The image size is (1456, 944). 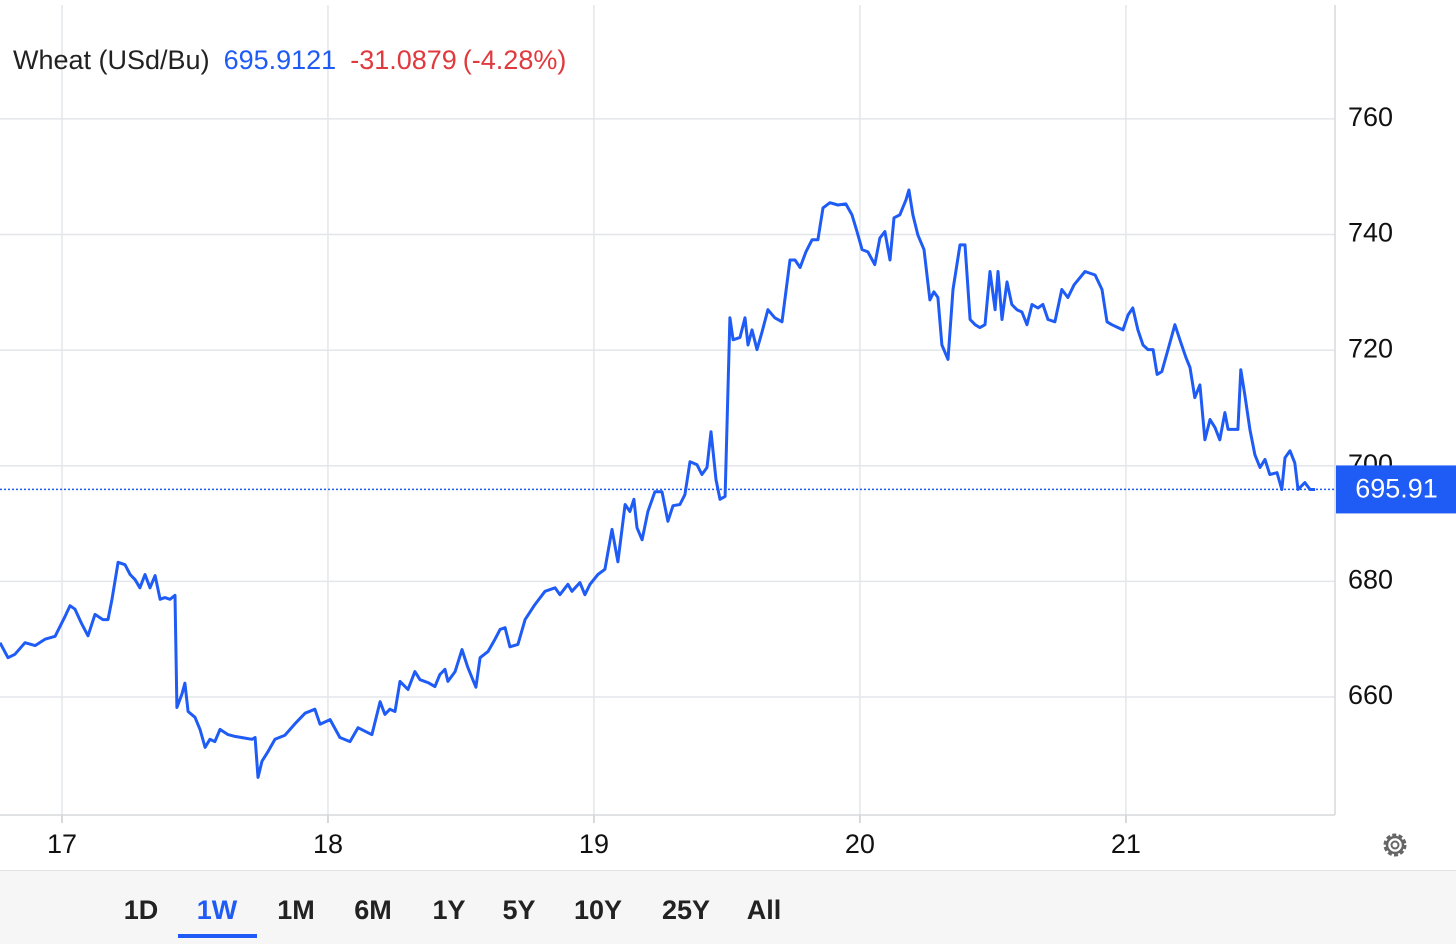 What do you see at coordinates (403, 60) in the screenshot?
I see `price-change: -31.0879` at bounding box center [403, 60].